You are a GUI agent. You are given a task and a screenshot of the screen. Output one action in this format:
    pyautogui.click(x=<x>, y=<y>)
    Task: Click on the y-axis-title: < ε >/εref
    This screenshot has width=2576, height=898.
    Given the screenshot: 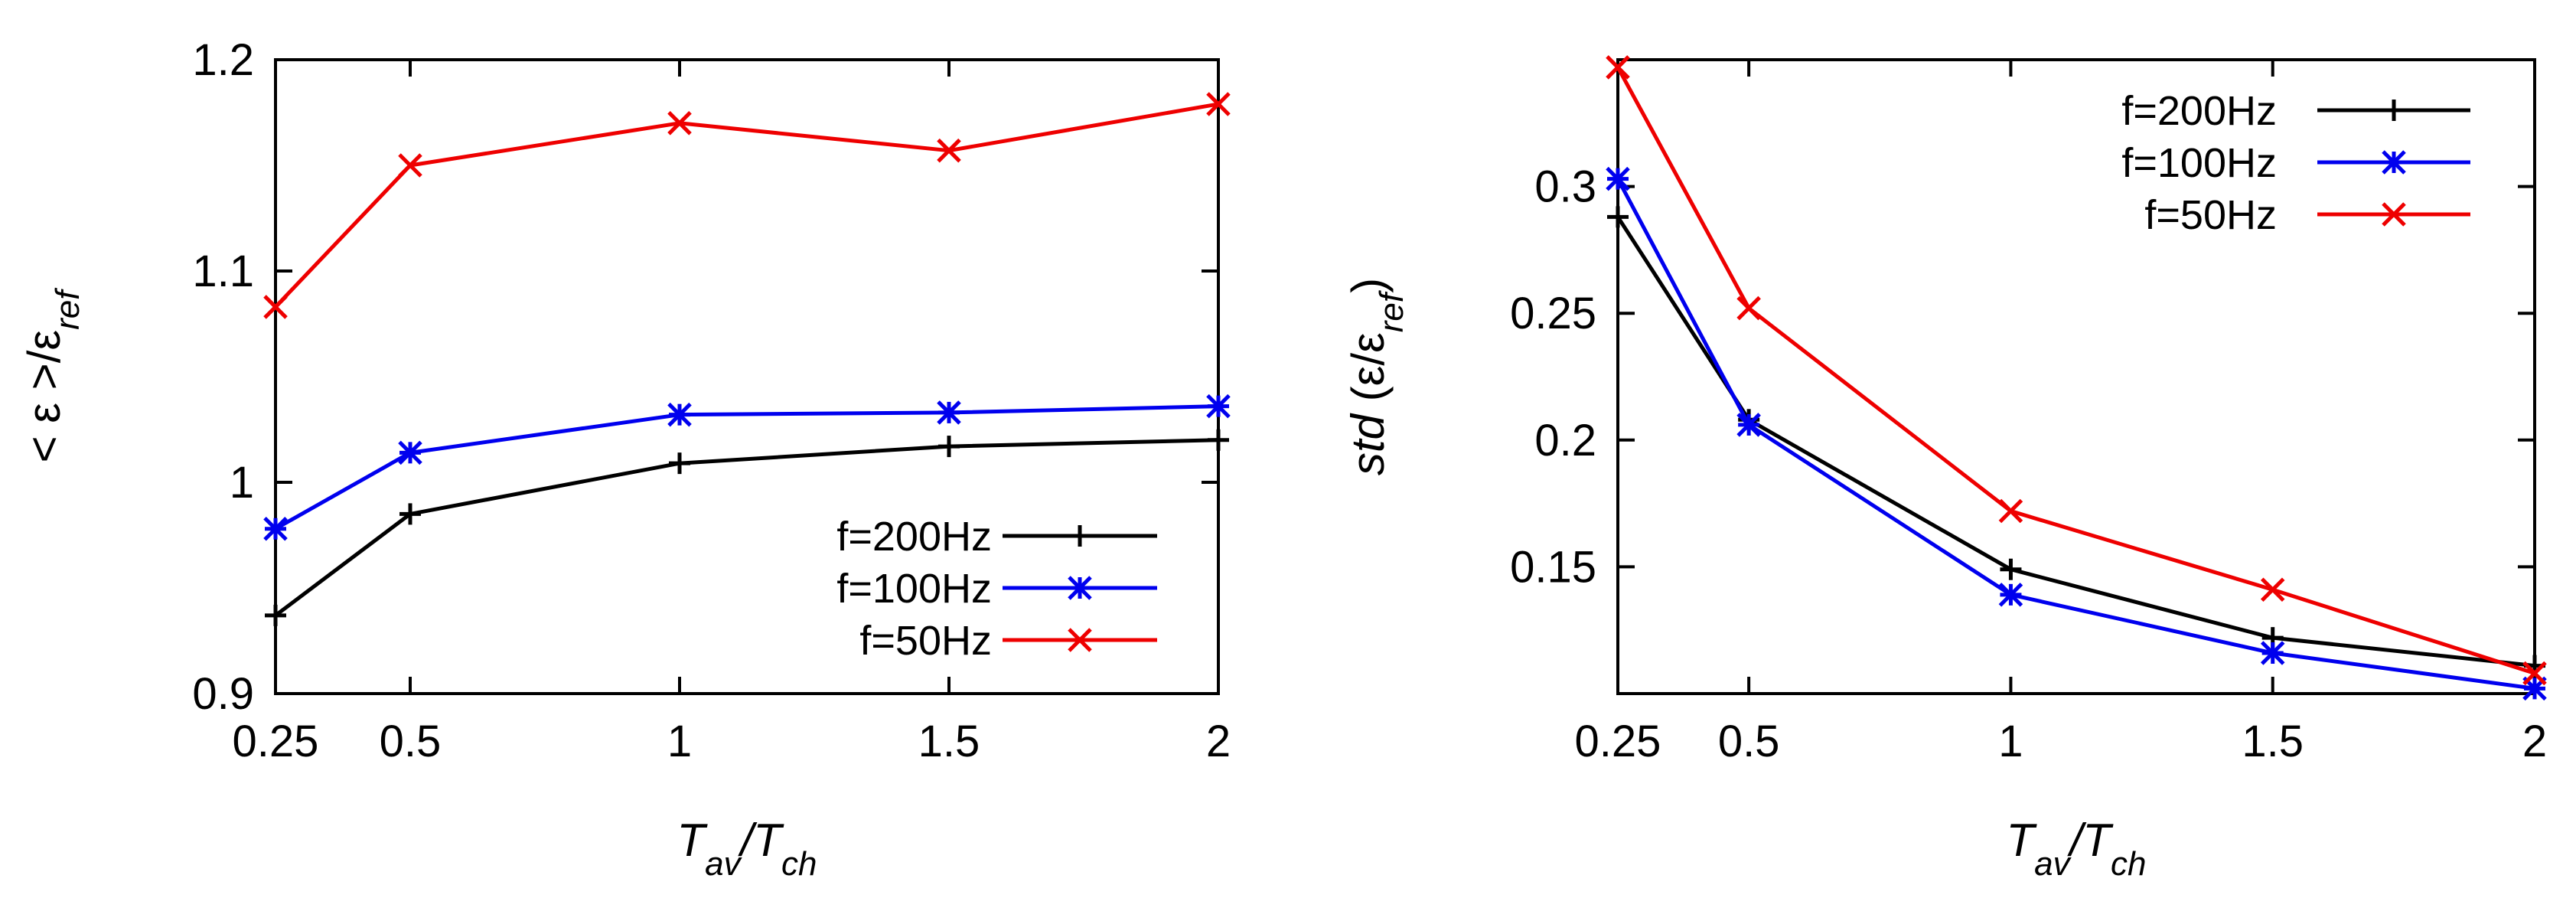 What is the action you would take?
    pyautogui.click(x=52, y=375)
    